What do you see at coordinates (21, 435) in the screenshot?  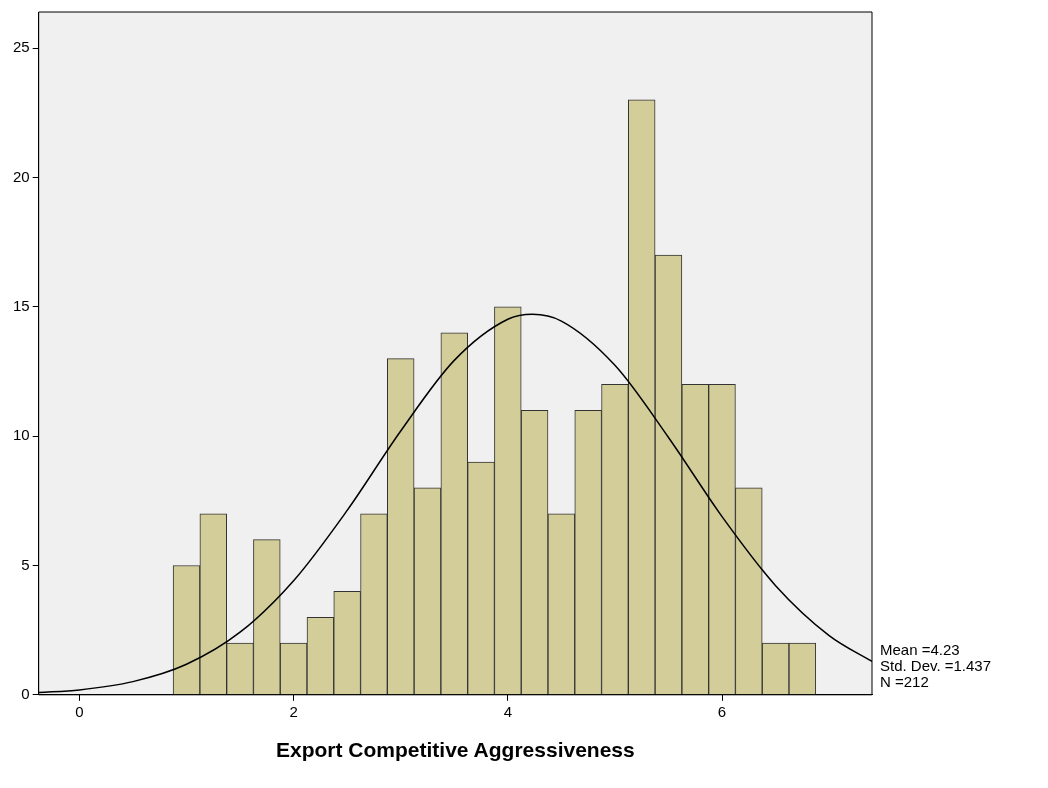 I see `y-tick-label: 10` at bounding box center [21, 435].